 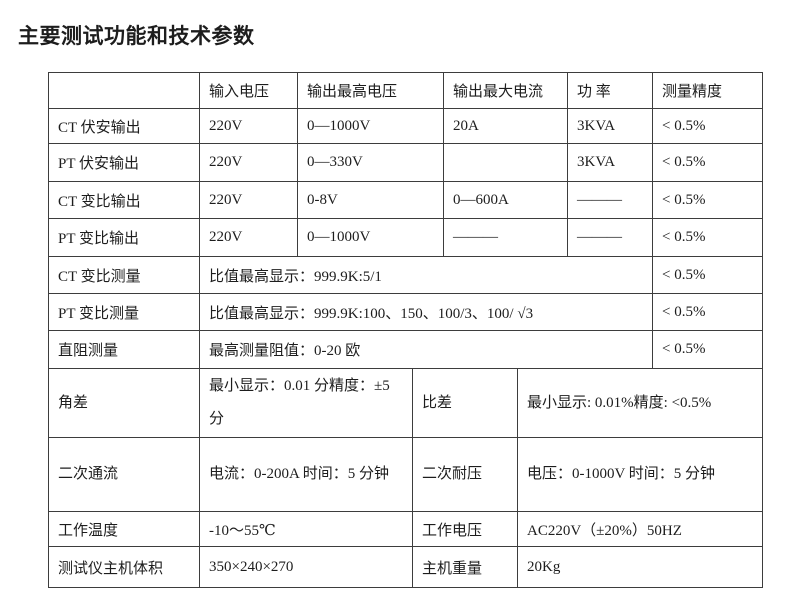 What do you see at coordinates (640, 475) in the screenshot?
I see `cell-pair-value-2: 电压：0-1000V 时间：5 分钟` at bounding box center [640, 475].